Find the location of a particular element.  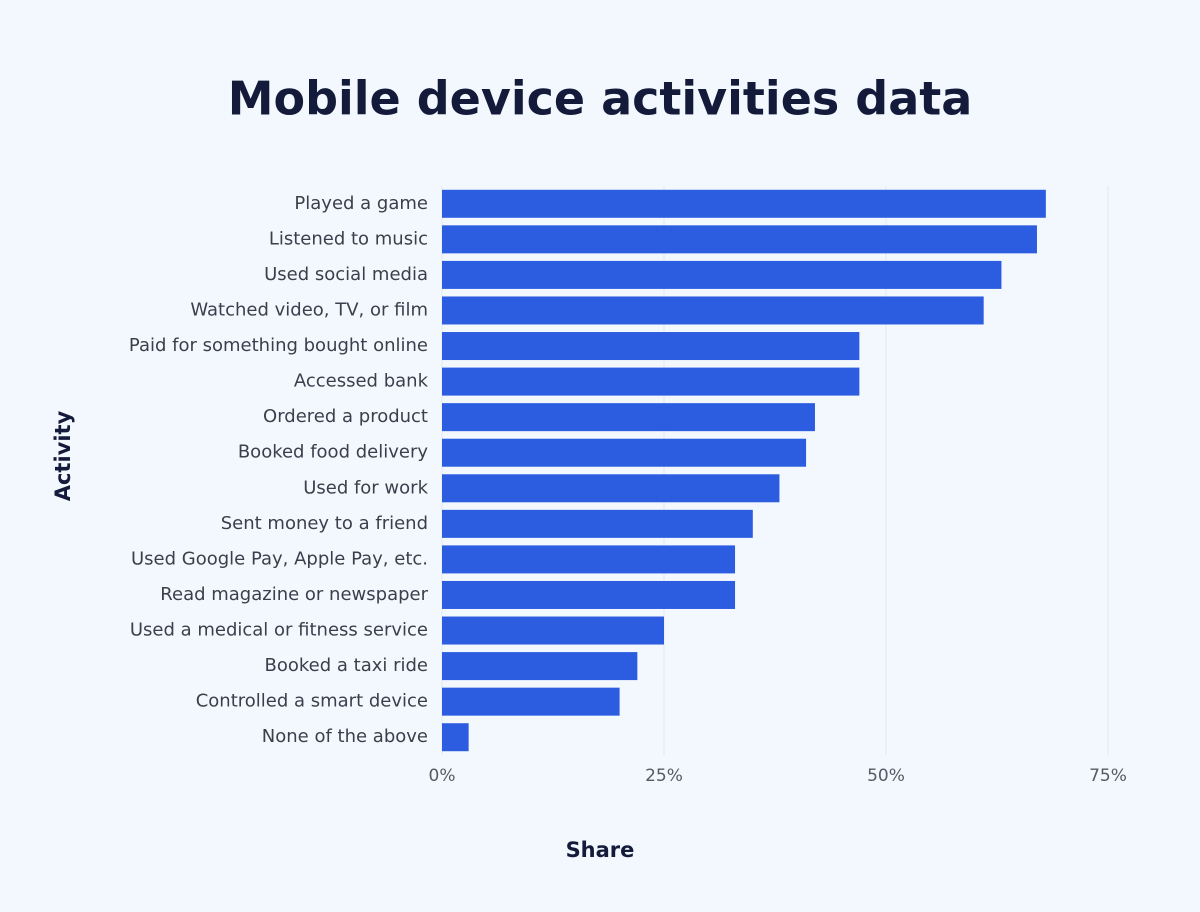

y-tick-label: Used for work is located at coordinates (365, 487).